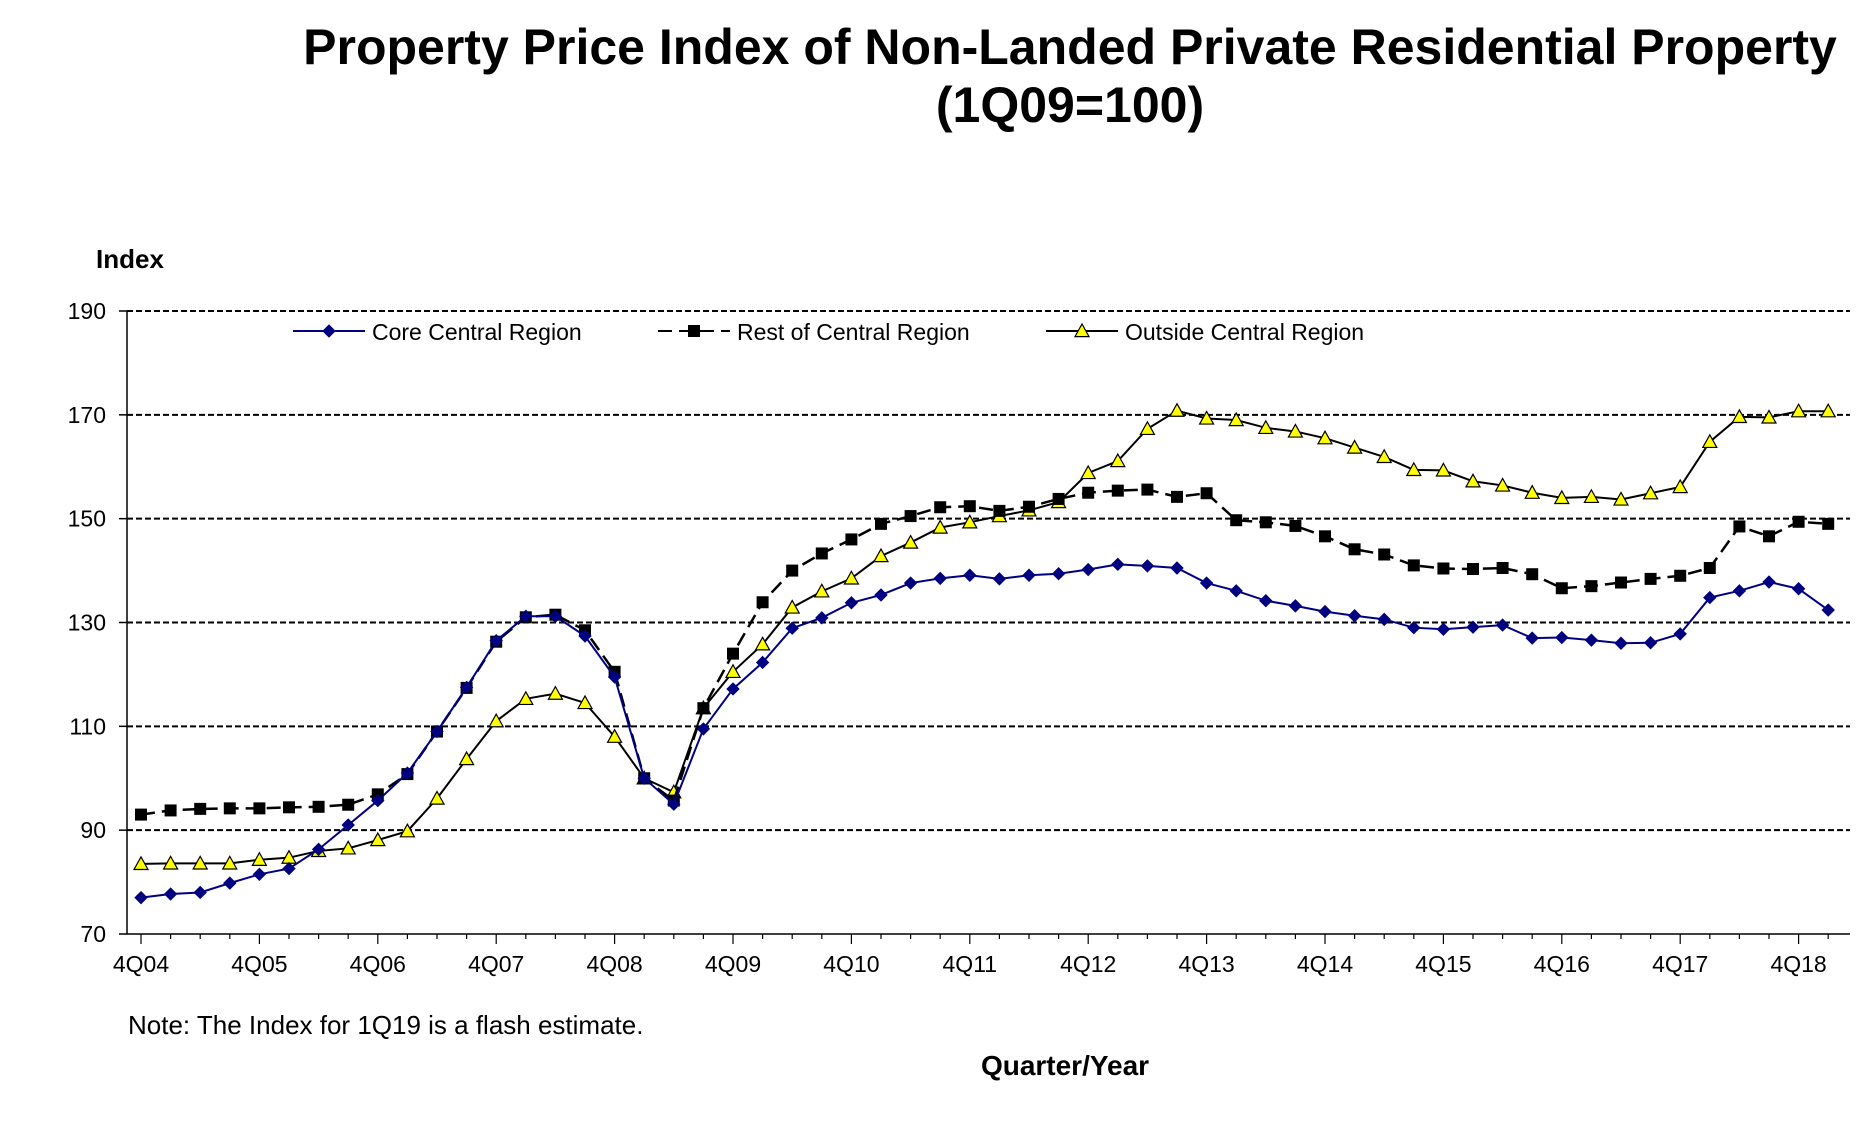 The height and width of the screenshot is (1125, 1874). Describe the element at coordinates (87, 415) in the screenshot. I see `y-tick-label: 170` at that location.